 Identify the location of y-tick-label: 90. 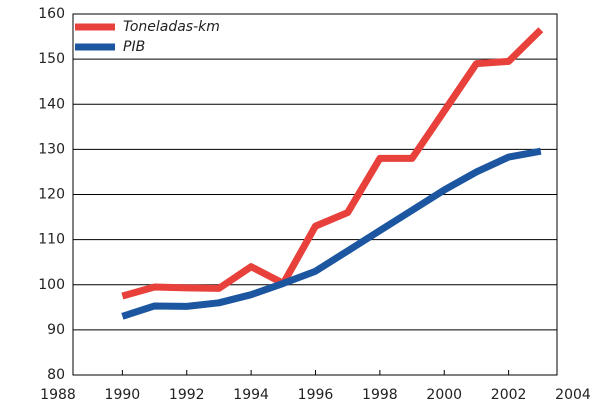
(56, 330).